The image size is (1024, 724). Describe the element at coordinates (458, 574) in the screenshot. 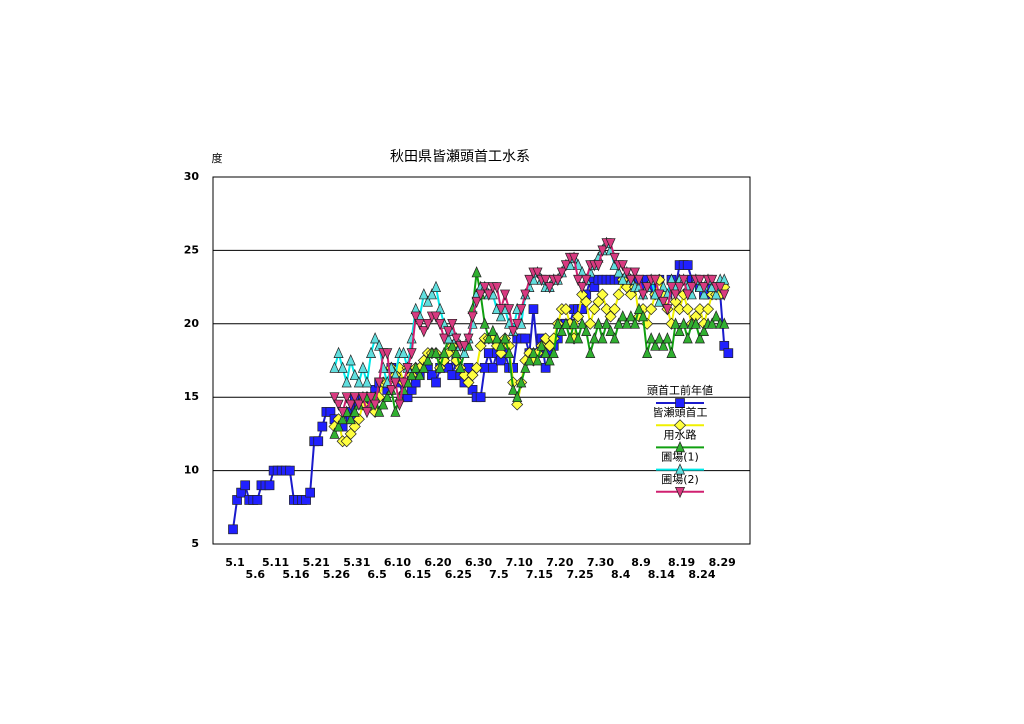

I see `x-tick-label: 6.25` at that location.